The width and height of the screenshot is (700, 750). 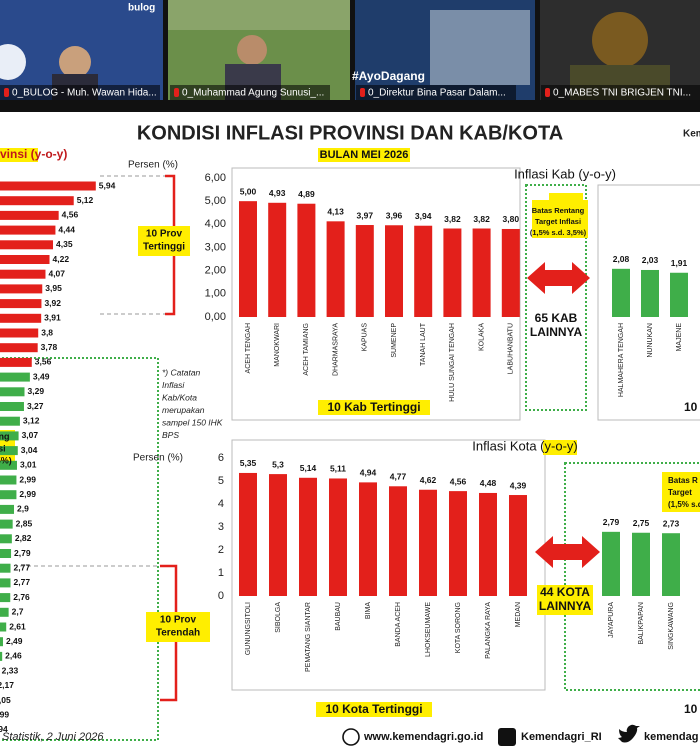 I want to click on x-tick-label: MAJENE, so click(x=679, y=337).